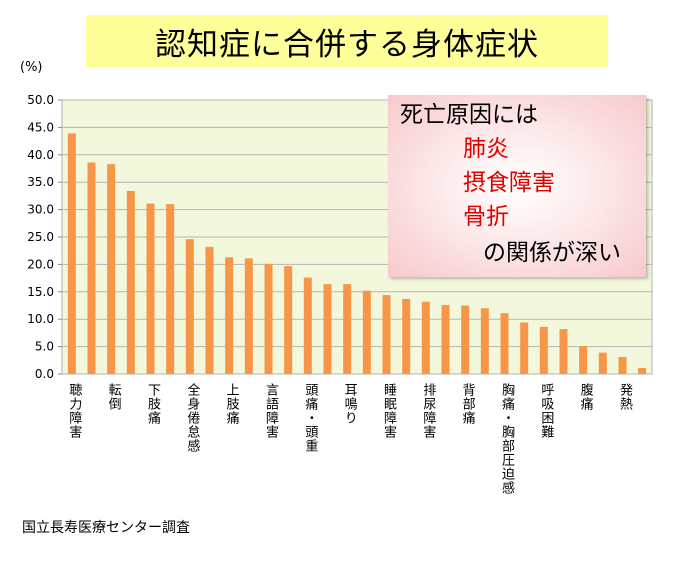 This screenshot has height=563, width=691. What do you see at coordinates (40, 319) in the screenshot?
I see `y-tick-label: 10.0` at bounding box center [40, 319].